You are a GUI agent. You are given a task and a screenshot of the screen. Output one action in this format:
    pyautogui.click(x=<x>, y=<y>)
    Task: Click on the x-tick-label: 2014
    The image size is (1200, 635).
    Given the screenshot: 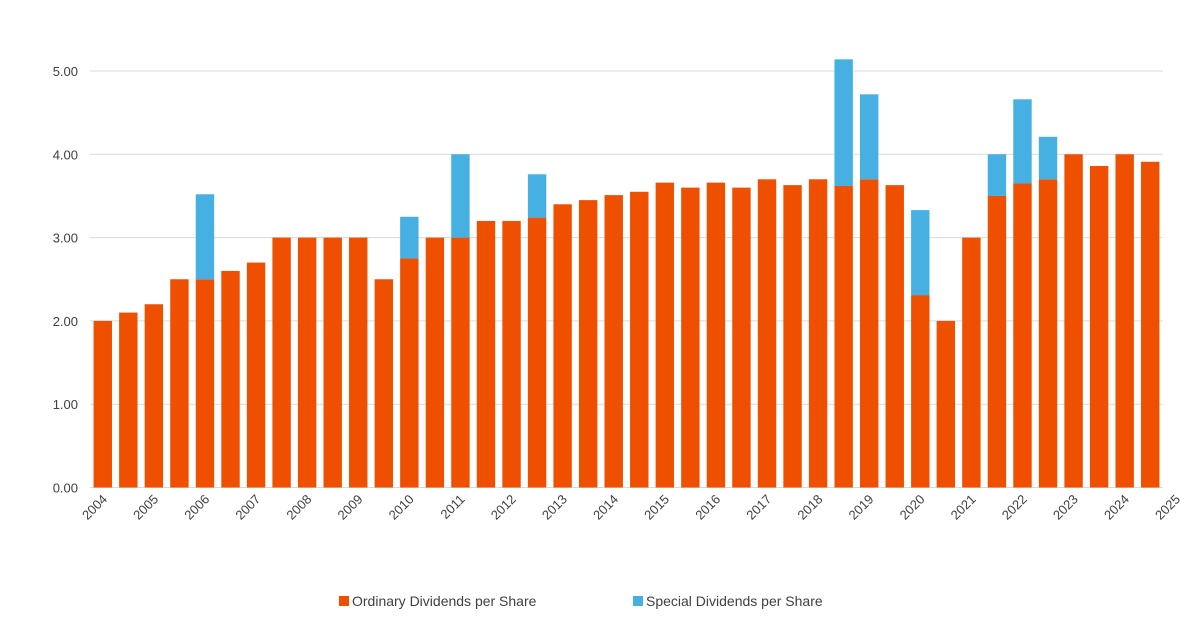 What is the action you would take?
    pyautogui.click(x=605, y=507)
    